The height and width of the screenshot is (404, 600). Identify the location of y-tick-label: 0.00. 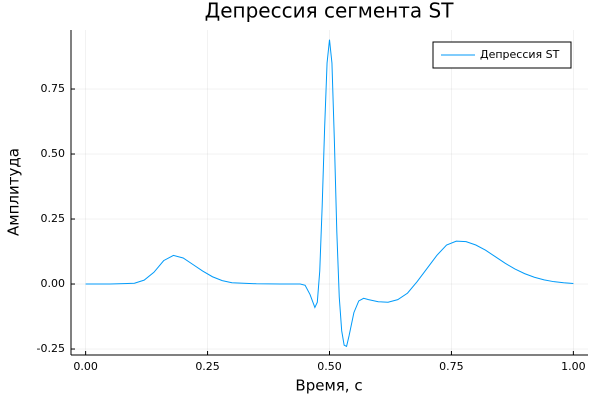
(53, 283).